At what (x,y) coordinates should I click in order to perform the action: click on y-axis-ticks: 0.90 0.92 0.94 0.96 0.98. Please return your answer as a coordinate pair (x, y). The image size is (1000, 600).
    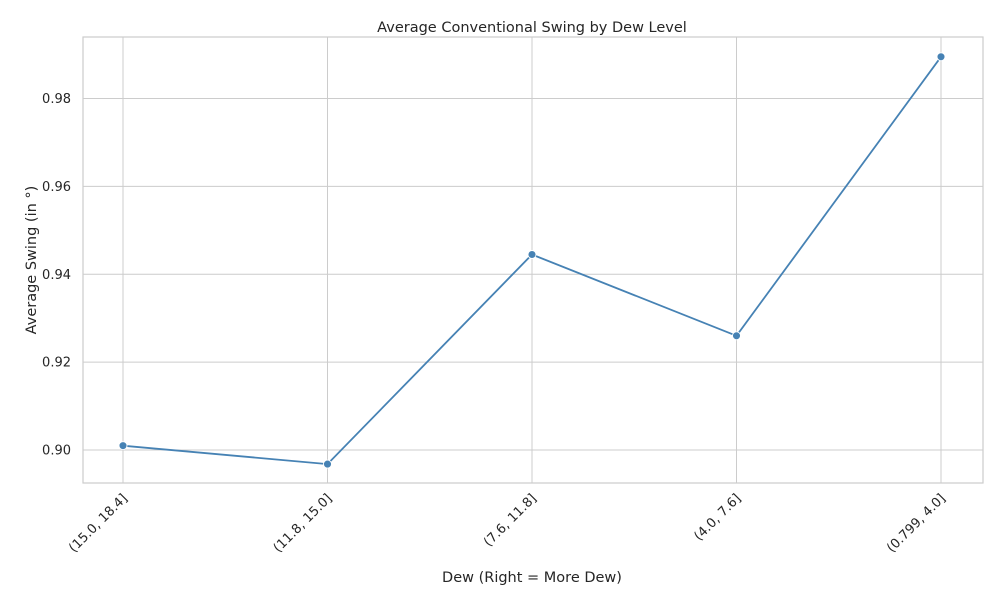
    Looking at the image, I should click on (56, 275).